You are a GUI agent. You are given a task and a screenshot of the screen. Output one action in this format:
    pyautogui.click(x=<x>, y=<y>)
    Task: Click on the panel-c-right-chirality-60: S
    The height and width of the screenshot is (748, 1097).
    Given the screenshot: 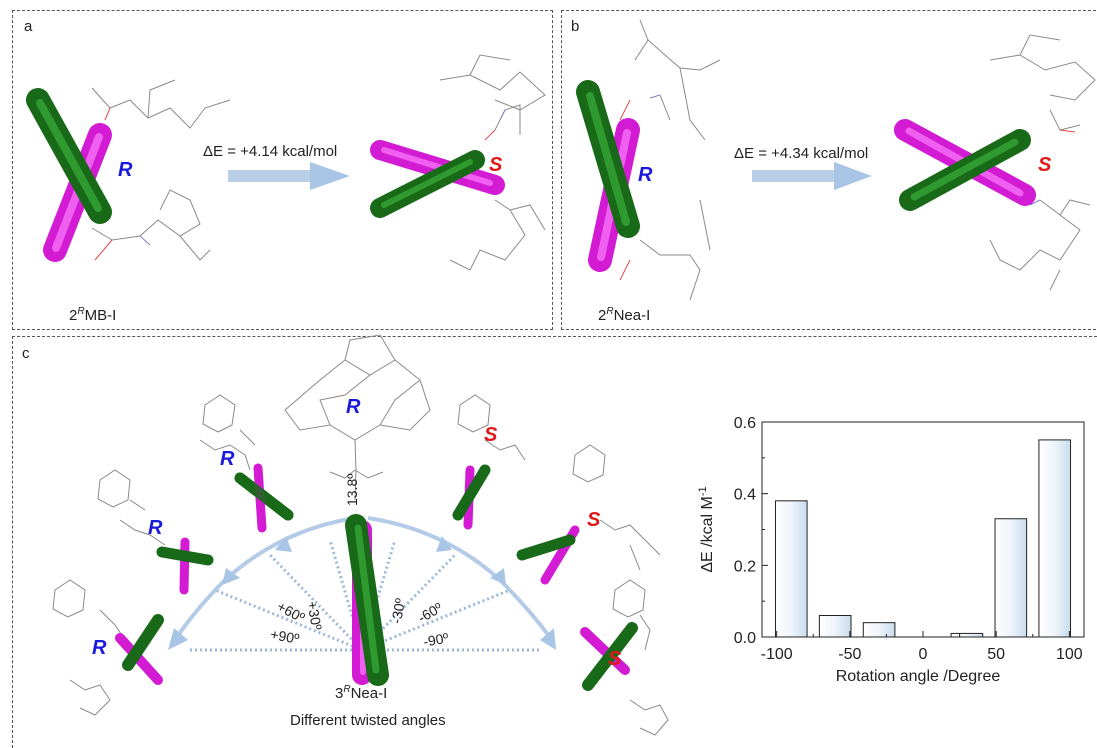 What is the action you would take?
    pyautogui.click(x=594, y=520)
    